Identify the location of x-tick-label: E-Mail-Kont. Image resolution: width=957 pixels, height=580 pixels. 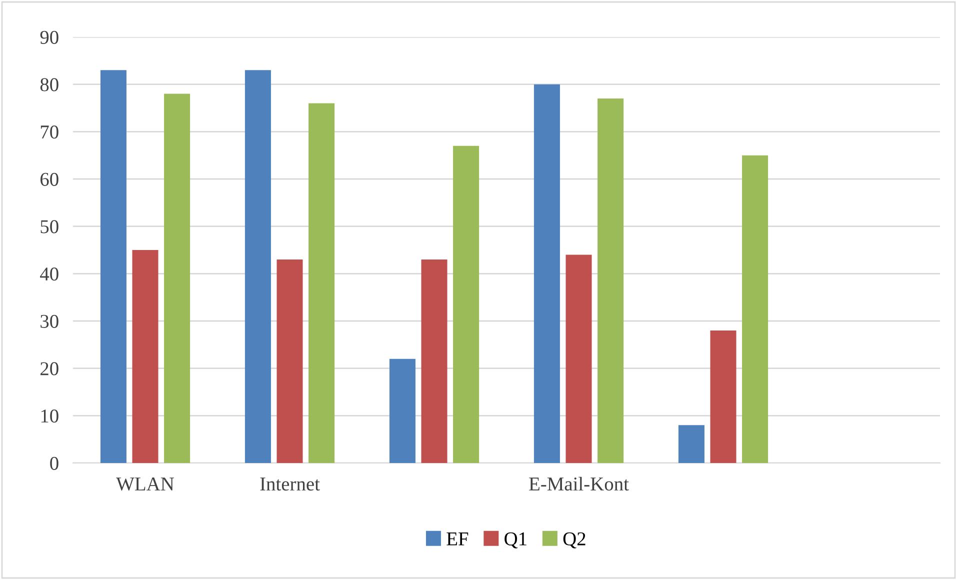
(579, 483).